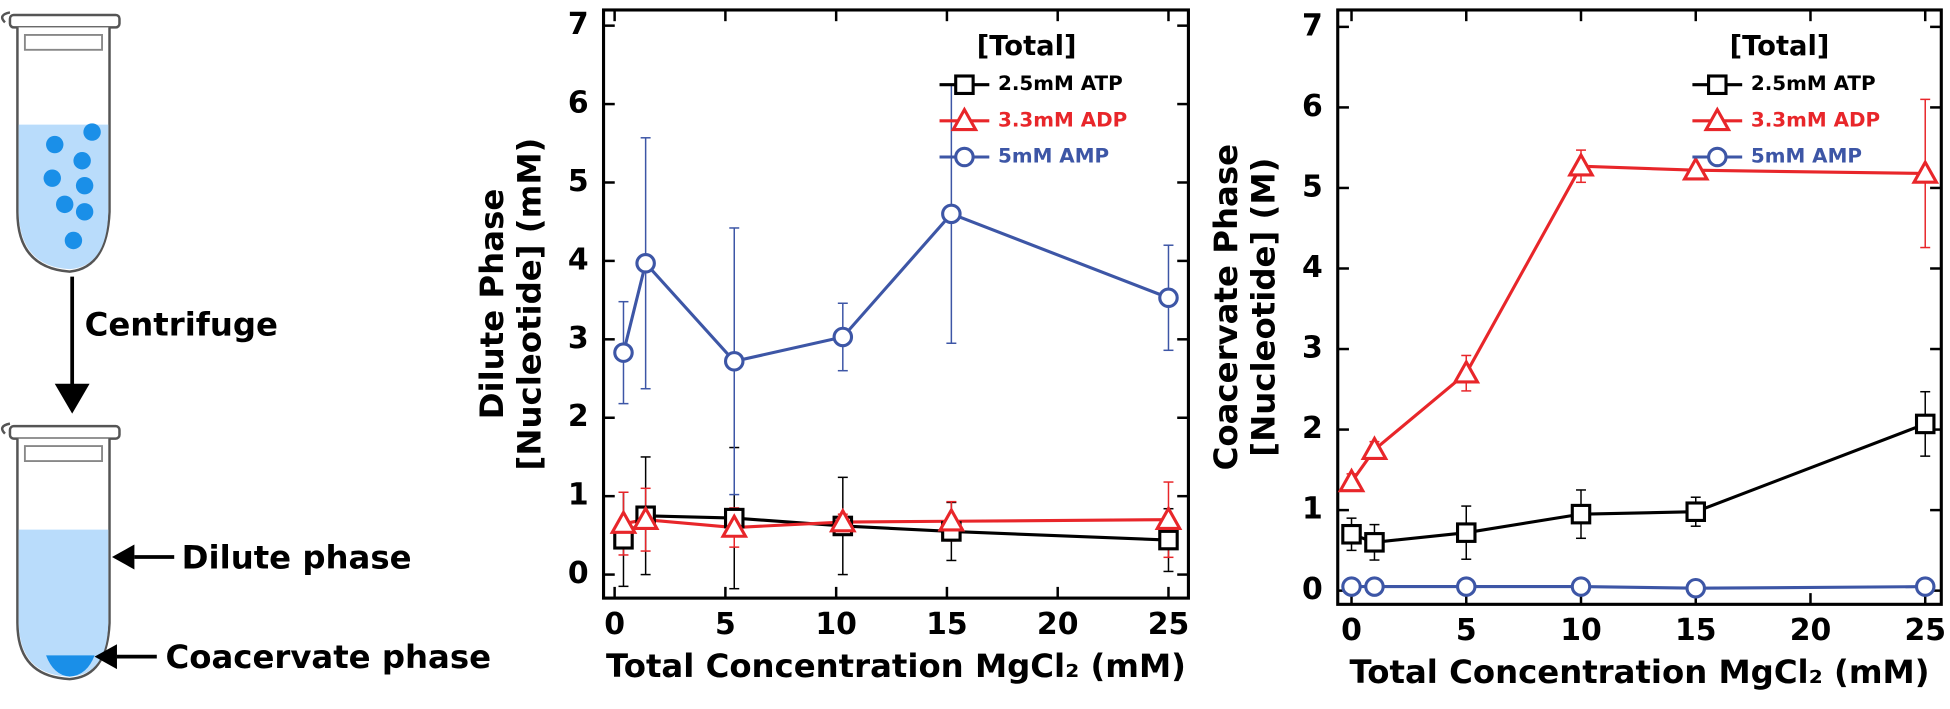 The image size is (1950, 709). What do you see at coordinates (1264, 307) in the screenshot?
I see `y-axis-label: [Nucleotide] (M)` at bounding box center [1264, 307].